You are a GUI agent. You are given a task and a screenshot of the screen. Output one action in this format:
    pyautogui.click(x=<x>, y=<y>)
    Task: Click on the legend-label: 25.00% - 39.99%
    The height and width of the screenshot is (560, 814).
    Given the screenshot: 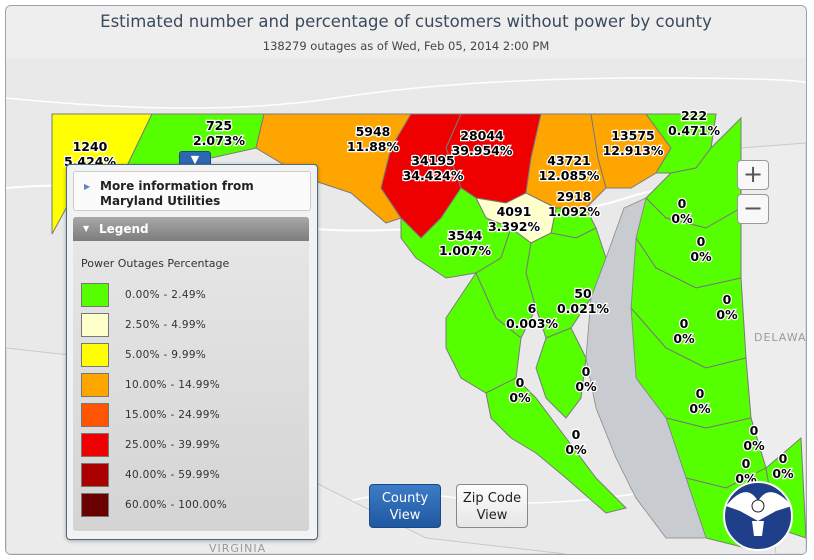 What is the action you would take?
    pyautogui.click(x=173, y=445)
    